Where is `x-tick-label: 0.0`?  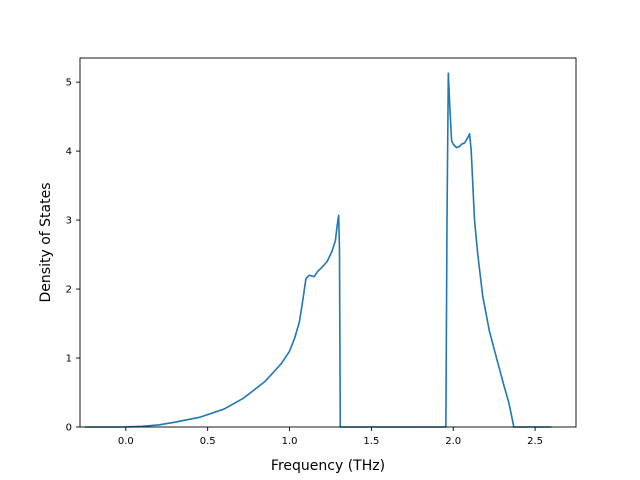 x-tick-label: 0.0 is located at coordinates (126, 441).